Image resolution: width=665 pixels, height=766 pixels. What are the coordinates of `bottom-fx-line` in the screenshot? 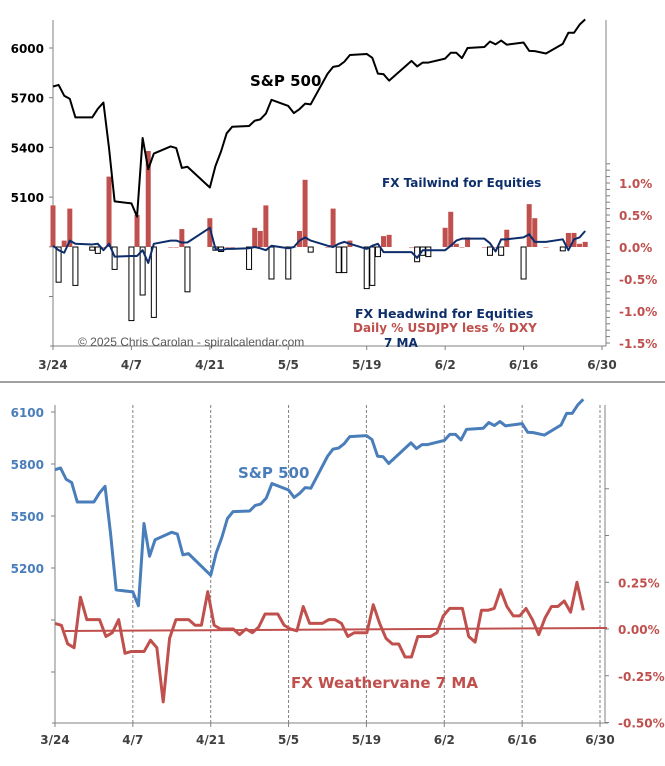 It's located at (319, 642).